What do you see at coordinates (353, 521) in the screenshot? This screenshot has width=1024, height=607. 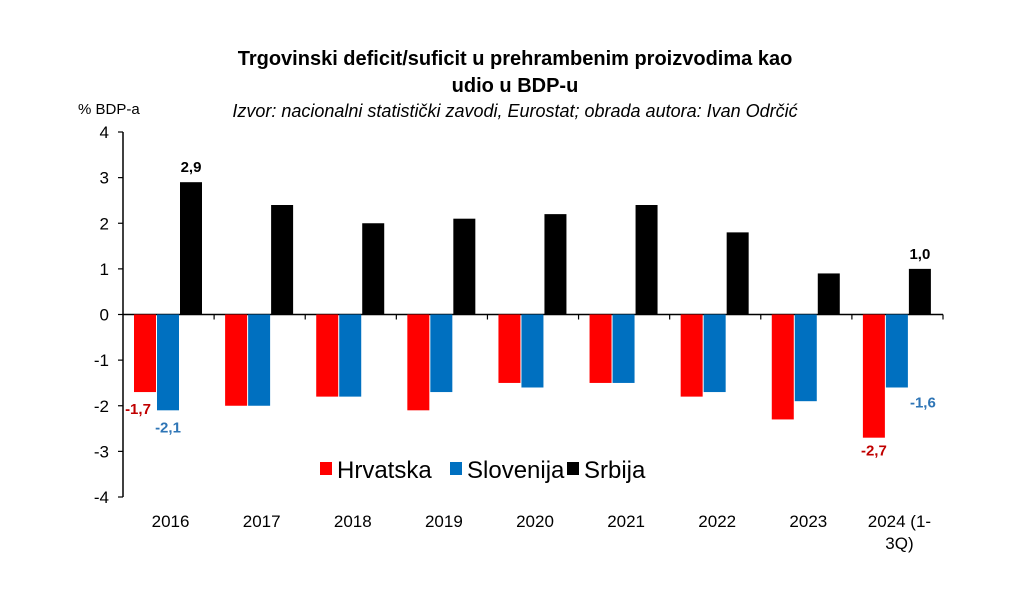 I see `x-tick-label: 2018` at bounding box center [353, 521].